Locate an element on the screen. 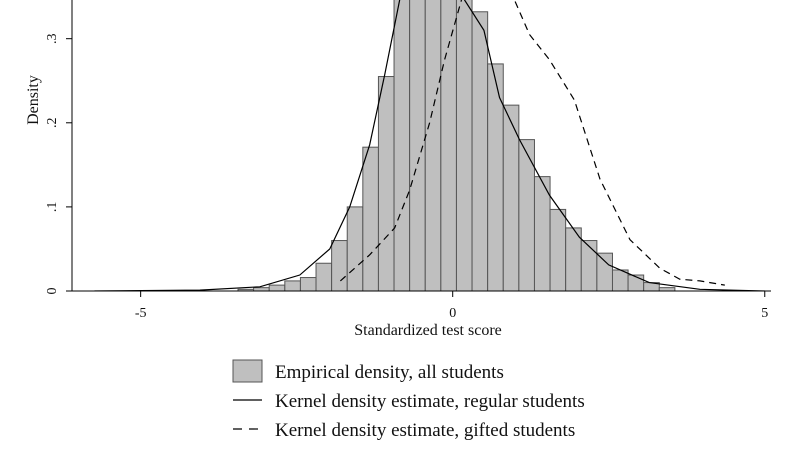  legend-label: Kernel density estimate, gifted students is located at coordinates (425, 430).